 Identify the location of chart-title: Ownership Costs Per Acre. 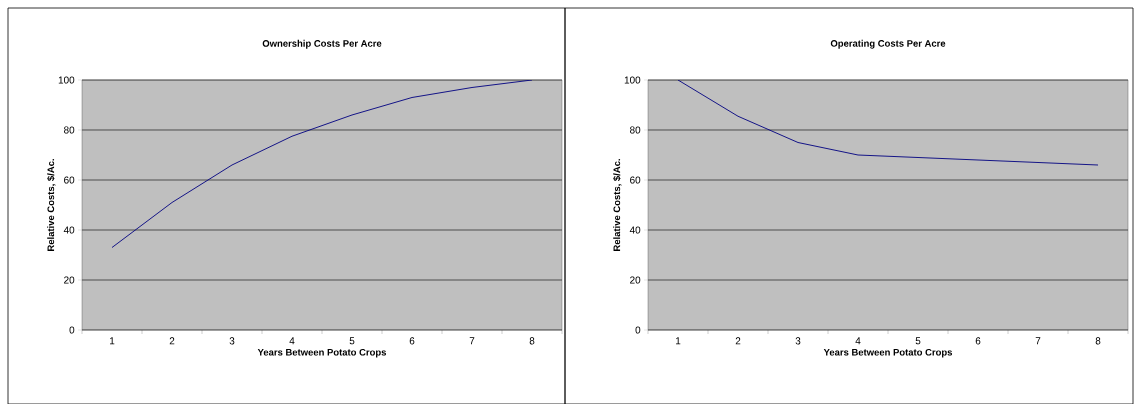
(322, 44).